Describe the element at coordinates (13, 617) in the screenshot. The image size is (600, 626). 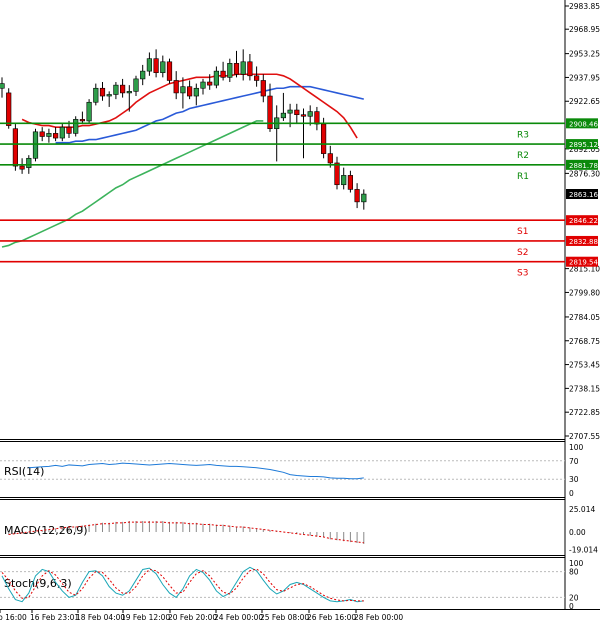
I see `time-tick-label: b 16:00` at that location.